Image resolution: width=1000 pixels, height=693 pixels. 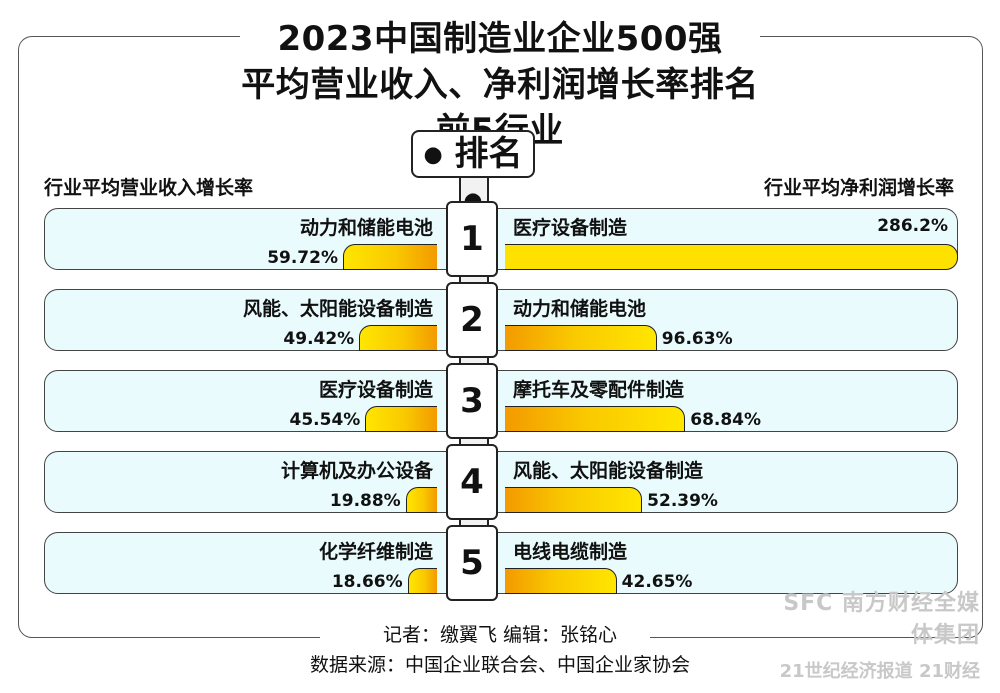 I want to click on rank-number: 3, so click(x=472, y=401).